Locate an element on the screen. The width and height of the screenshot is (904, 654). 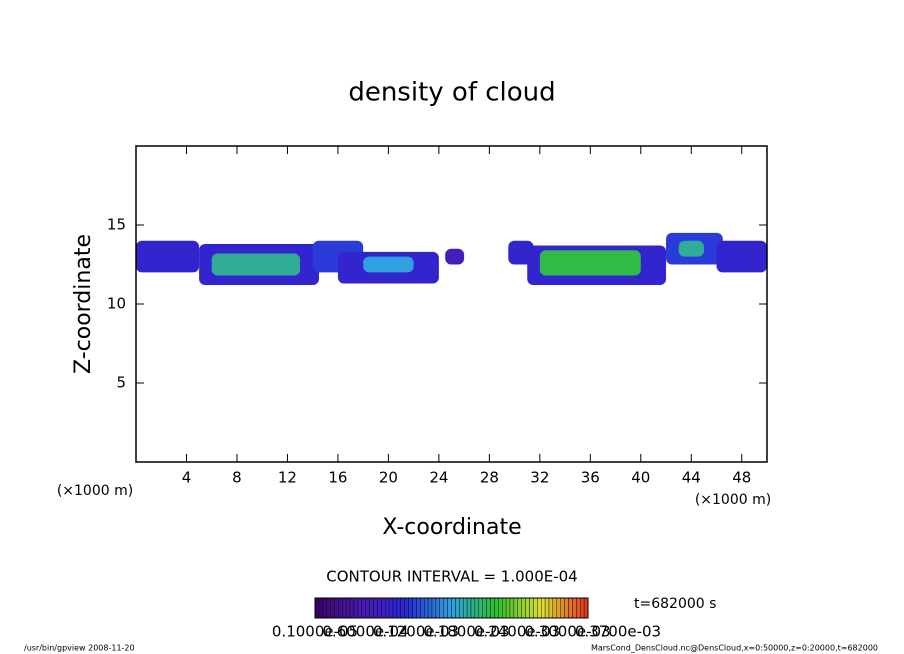
x-tick-label: 40 is located at coordinates (640, 478).